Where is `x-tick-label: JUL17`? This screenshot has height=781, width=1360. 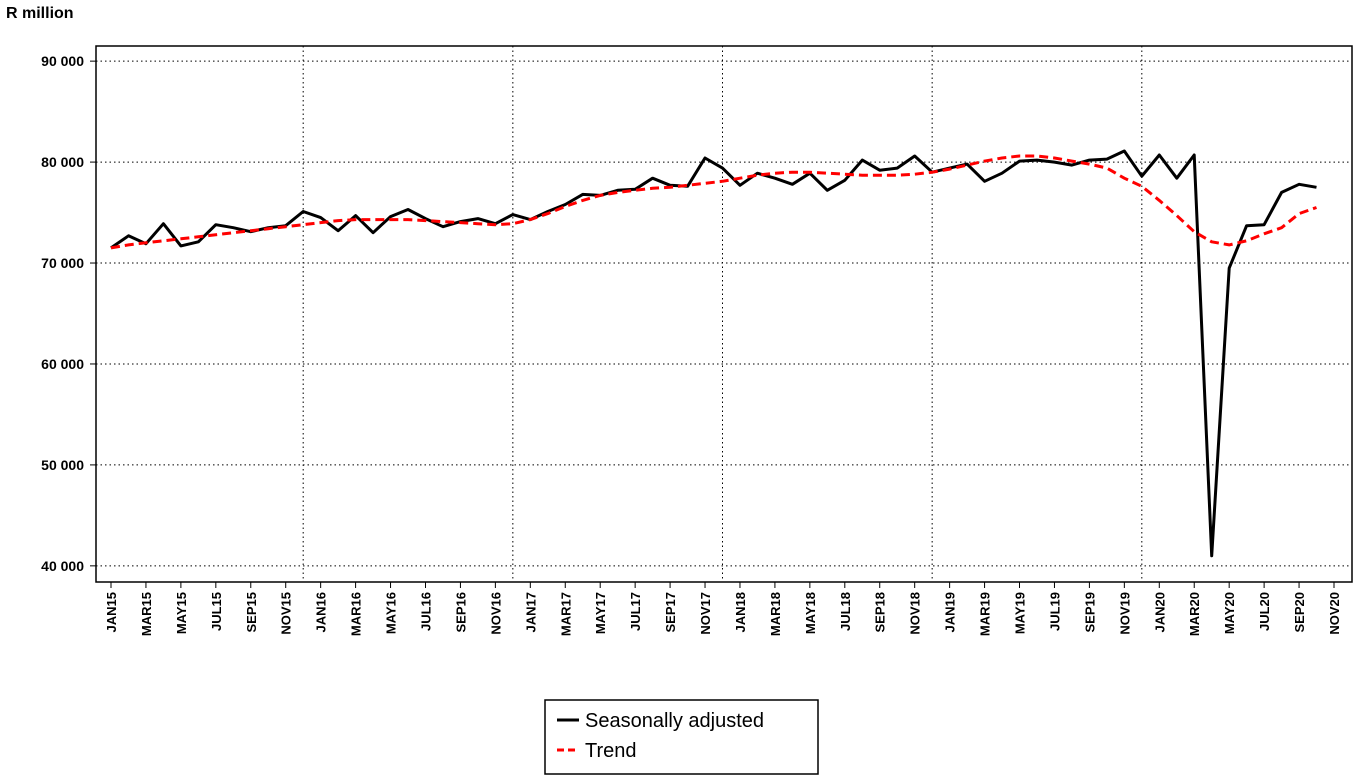 x-tick-label: JUL17 is located at coordinates (635, 611).